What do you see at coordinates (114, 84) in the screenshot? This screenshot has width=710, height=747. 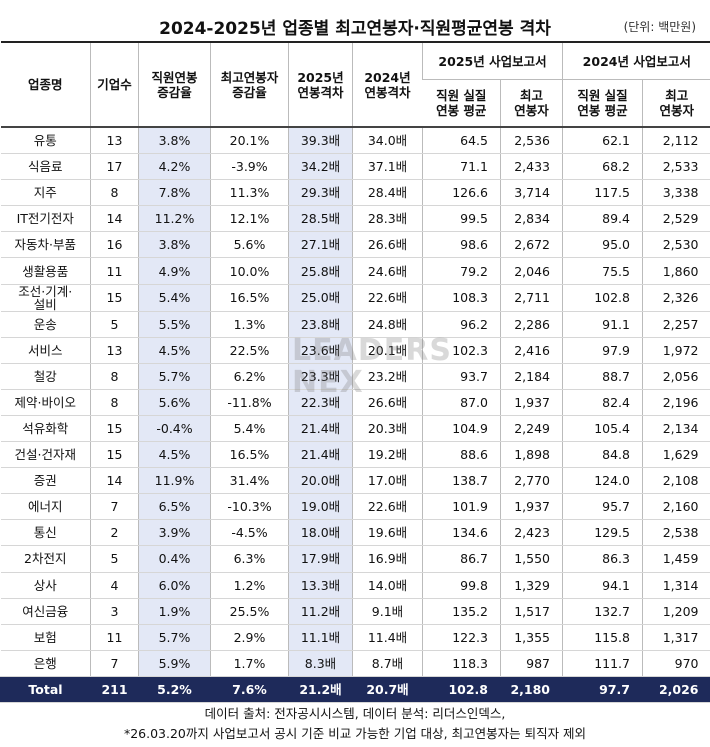 I see `column-header: 기업수` at bounding box center [114, 84].